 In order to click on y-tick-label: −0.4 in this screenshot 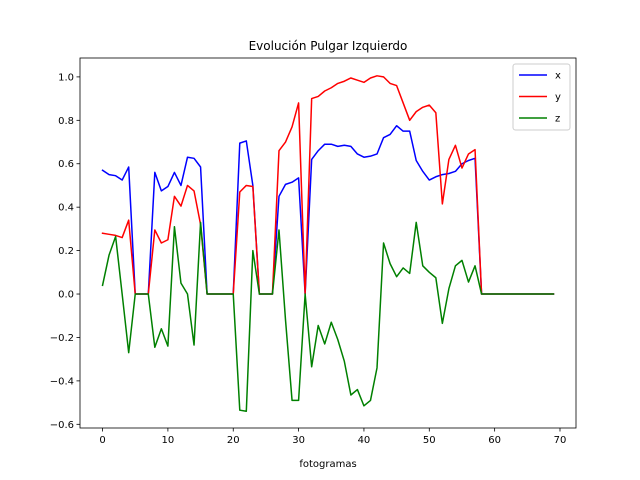, I will do `click(62, 381)`.